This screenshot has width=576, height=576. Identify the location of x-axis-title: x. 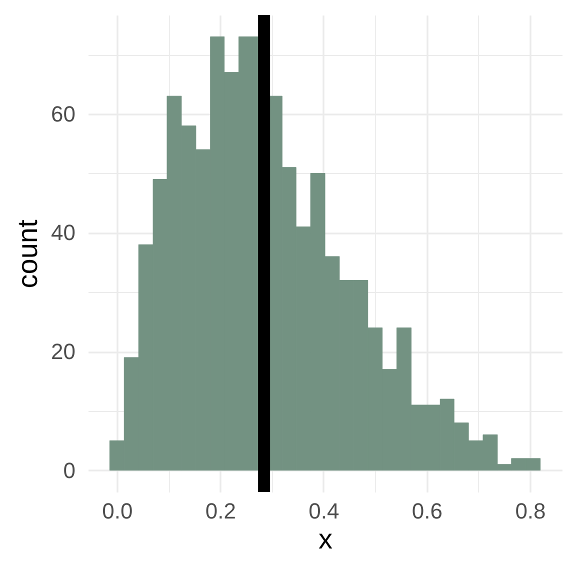
(325, 539).